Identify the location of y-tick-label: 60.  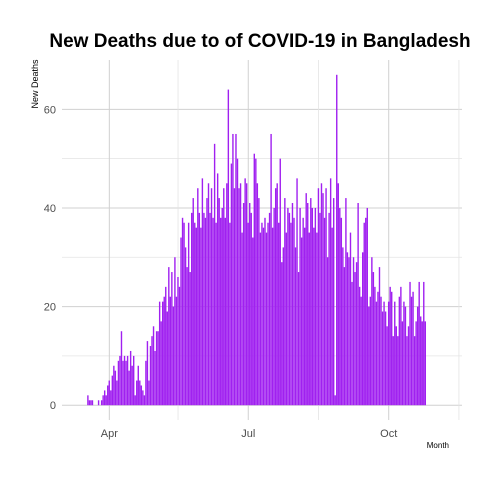
(50, 110).